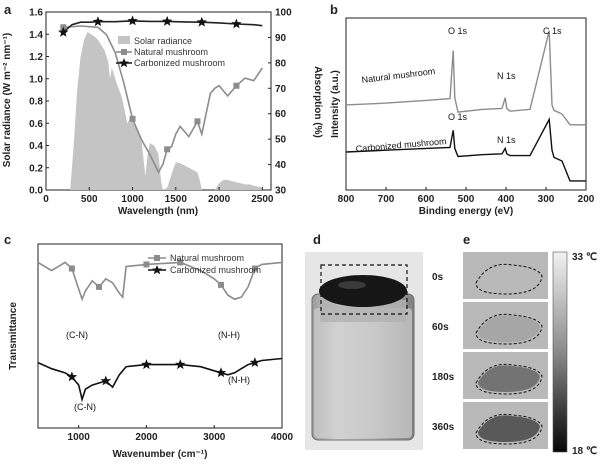  I want to click on carbonized-mushroom-photo, so click(363, 291).